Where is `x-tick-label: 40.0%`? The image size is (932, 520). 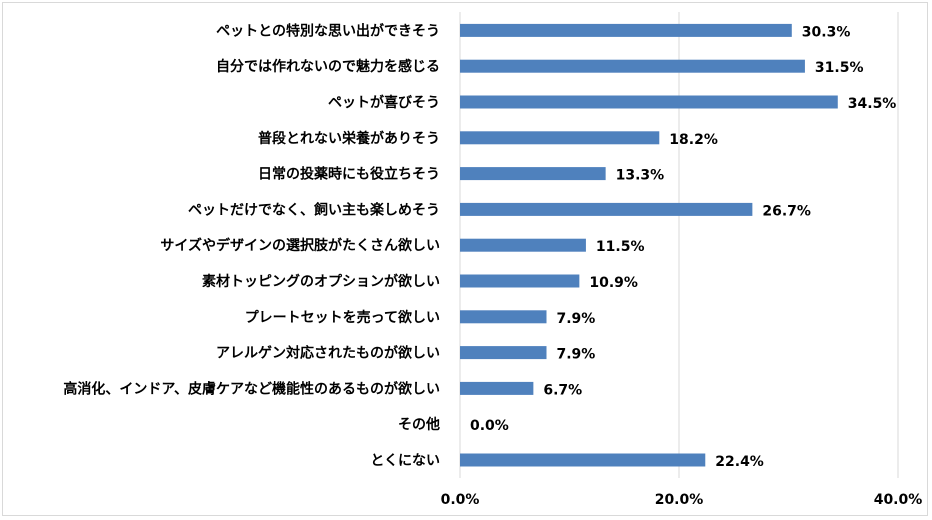
x-tick-label: 40.0% is located at coordinates (898, 500).